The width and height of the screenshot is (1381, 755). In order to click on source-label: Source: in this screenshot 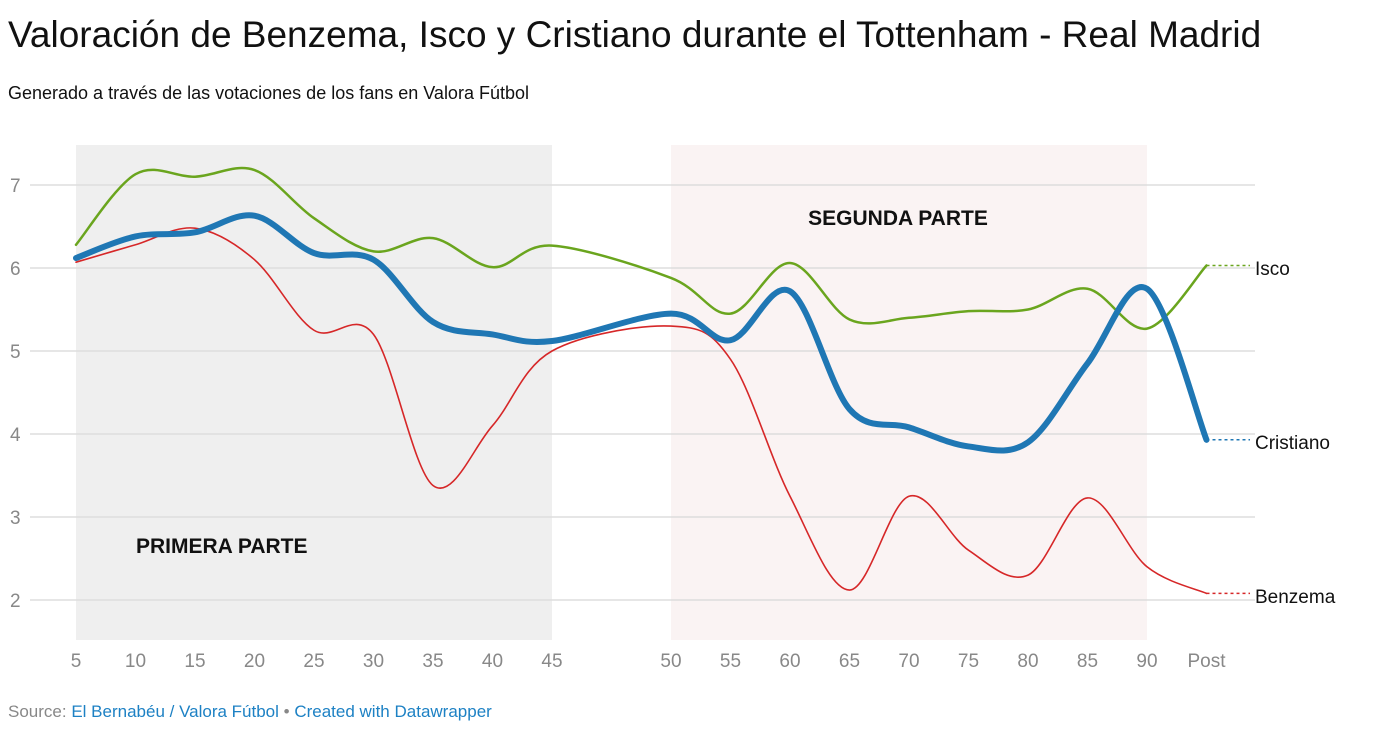, I will do `click(37, 711)`.